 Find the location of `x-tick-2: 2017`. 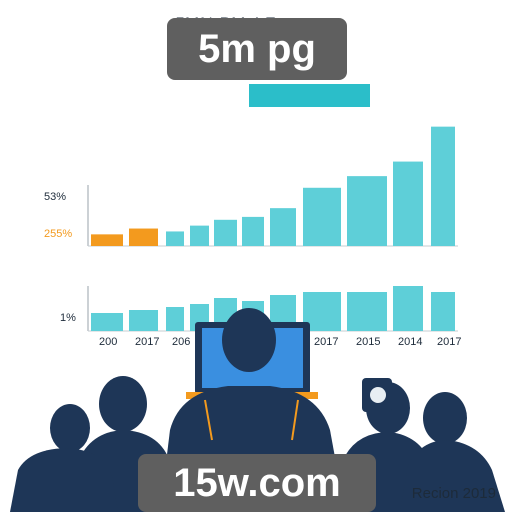

x-tick-2: 2017 is located at coordinates (147, 342).